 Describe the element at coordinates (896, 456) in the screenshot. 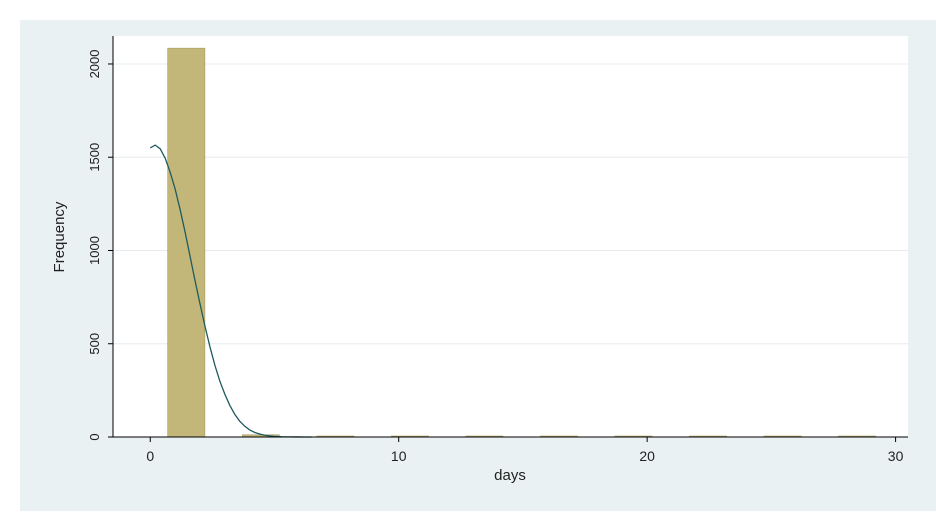

I see `x-tick-label-30: 30` at that location.